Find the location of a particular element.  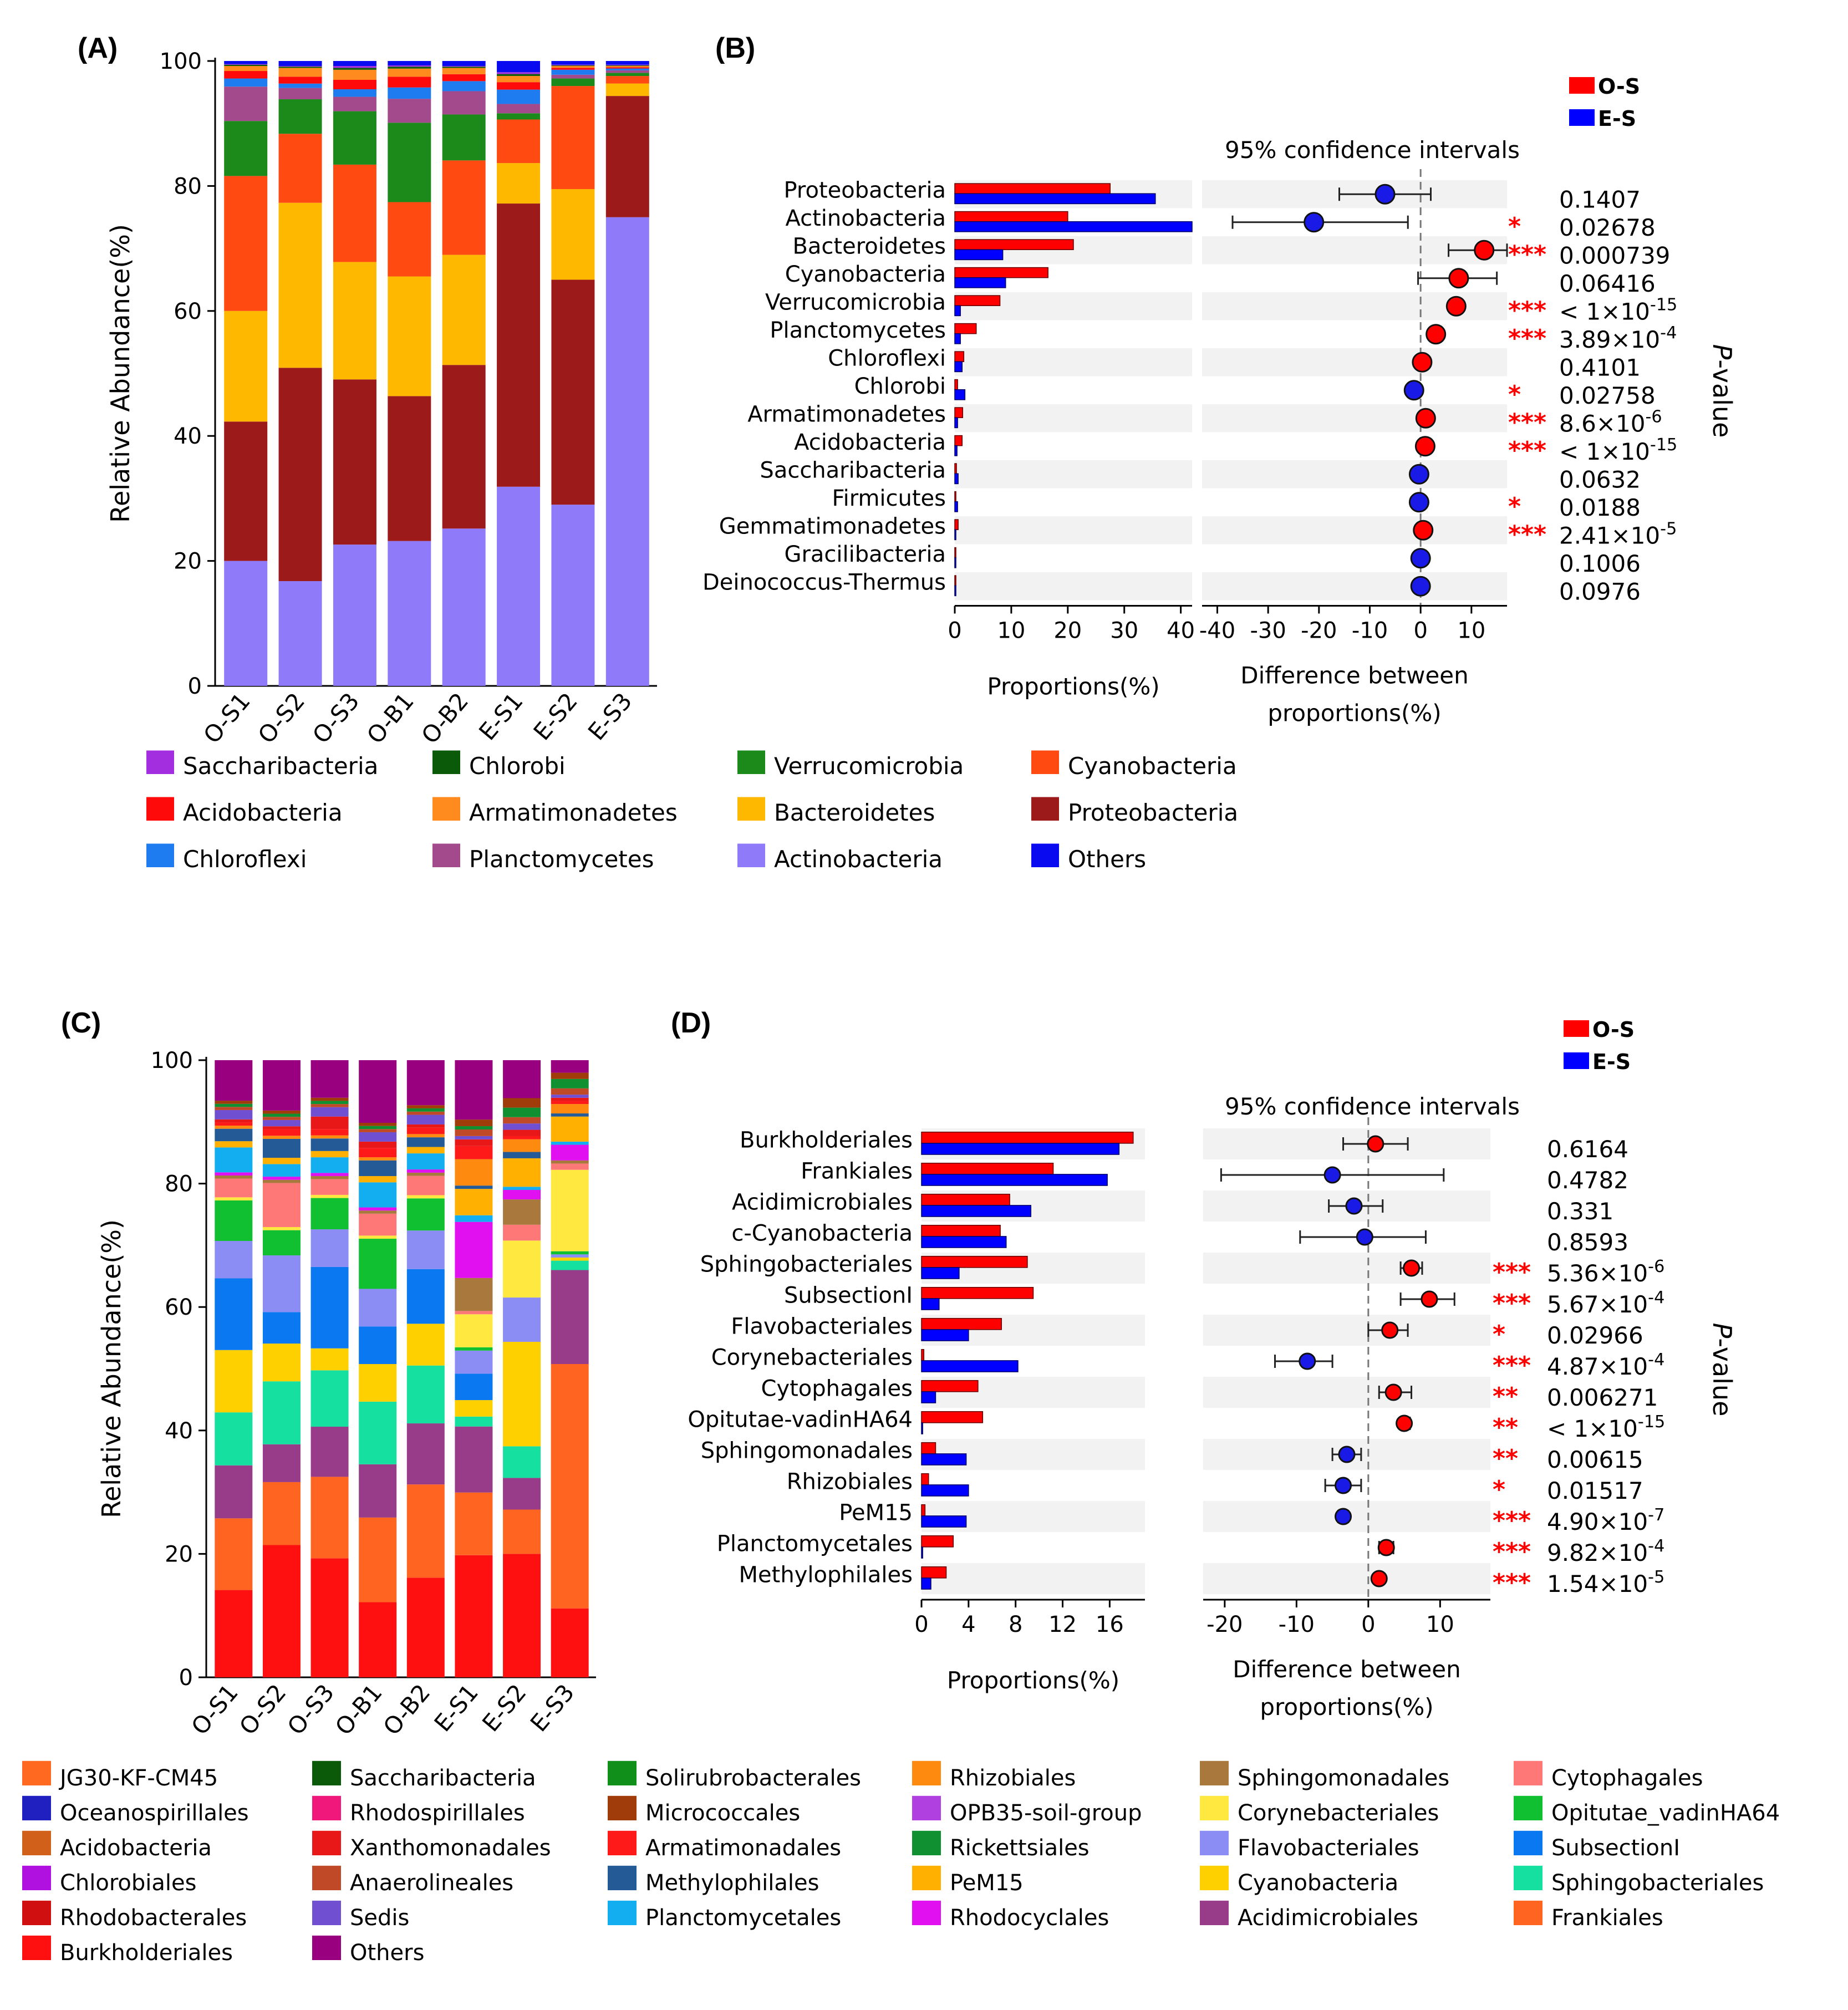

taxon-label-deinococcus-thermus: Deinococcus-Thermus is located at coordinates (824, 582).